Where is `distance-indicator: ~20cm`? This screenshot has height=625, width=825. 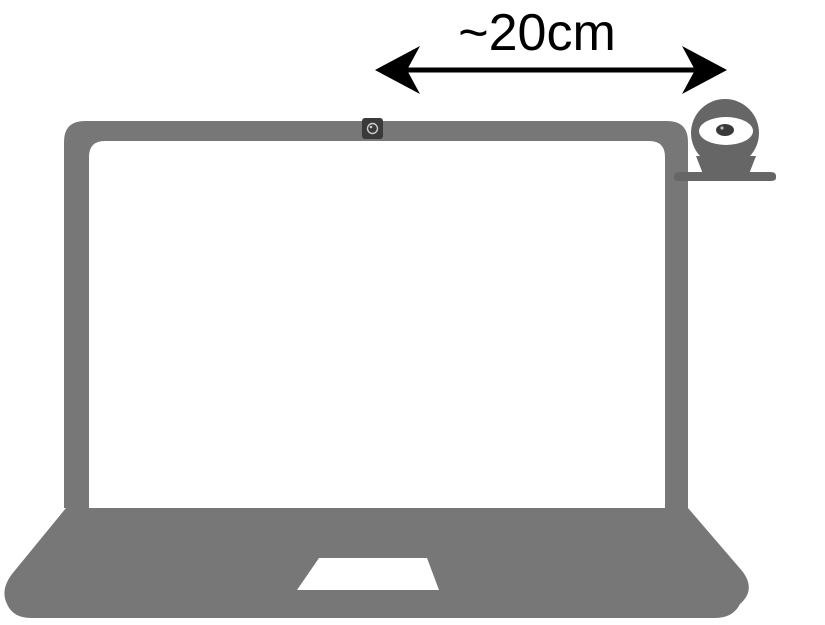
distance-indicator: ~20cm is located at coordinates (551, 49).